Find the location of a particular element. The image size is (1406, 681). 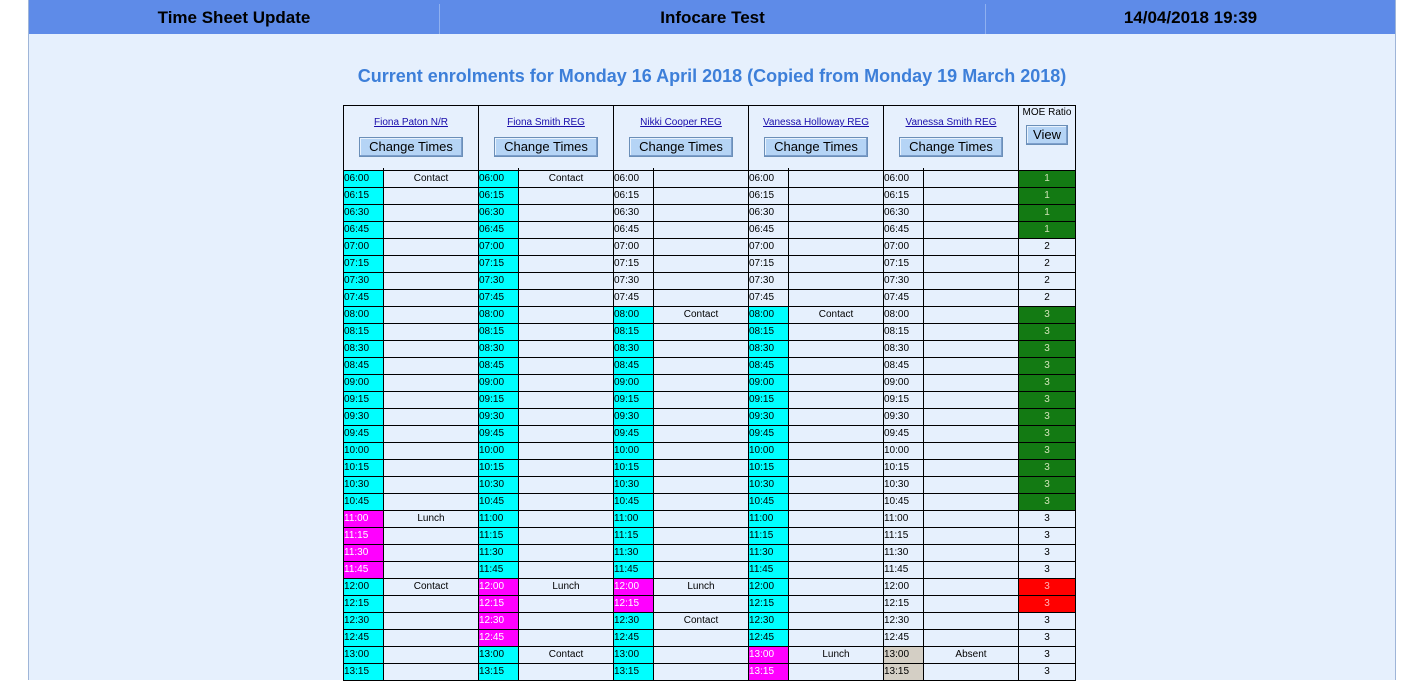

staff-name-link: Vanessa Smith REG is located at coordinates (951, 122).